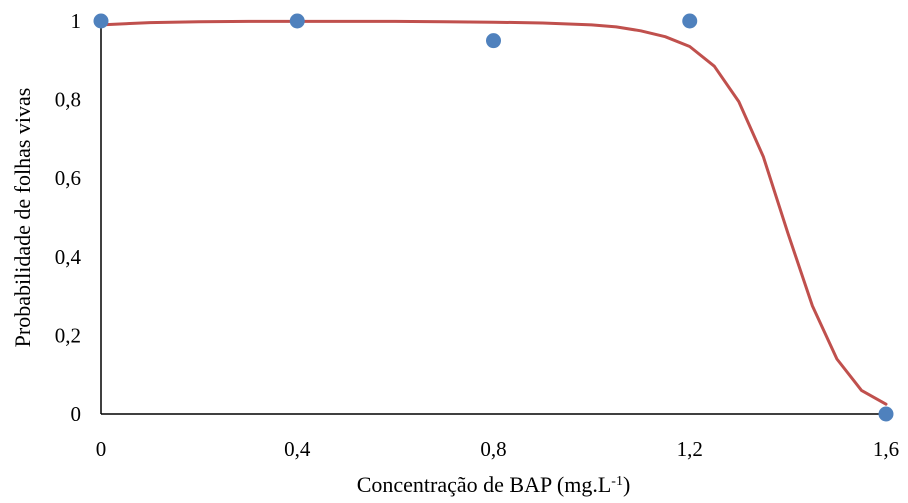  Describe the element at coordinates (886, 449) in the screenshot. I see `x-tick-label: 1,6` at that location.